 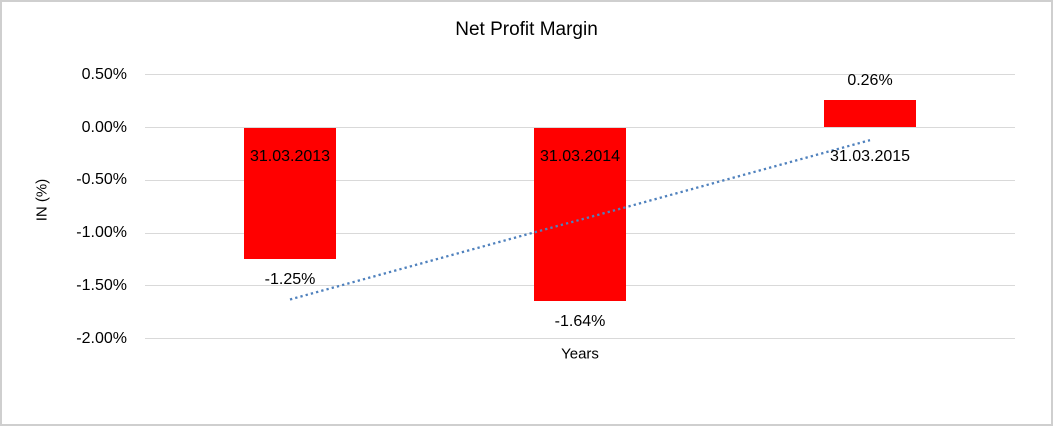 I want to click on value-label: 0.26%, so click(x=870, y=81).